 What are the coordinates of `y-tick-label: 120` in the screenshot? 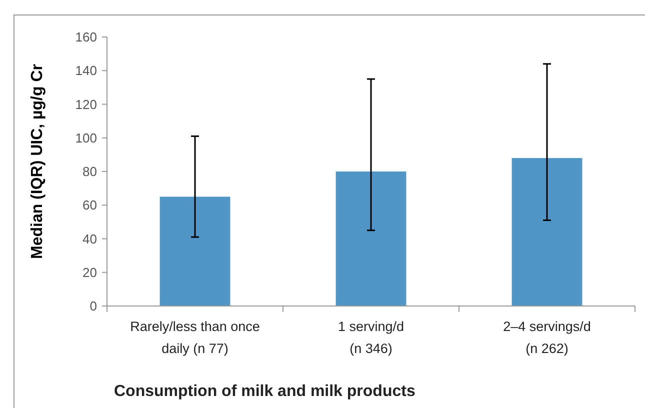 It's located at (86, 104).